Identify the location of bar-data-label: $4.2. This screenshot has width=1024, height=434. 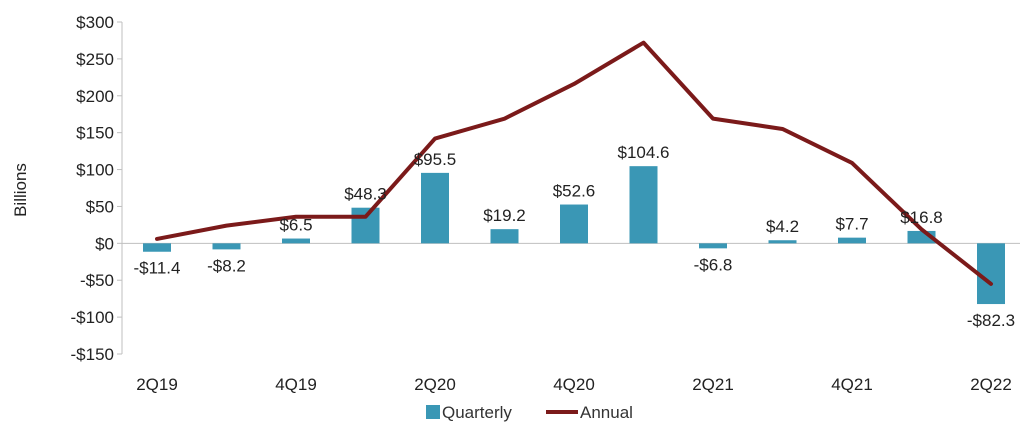
(782, 226).